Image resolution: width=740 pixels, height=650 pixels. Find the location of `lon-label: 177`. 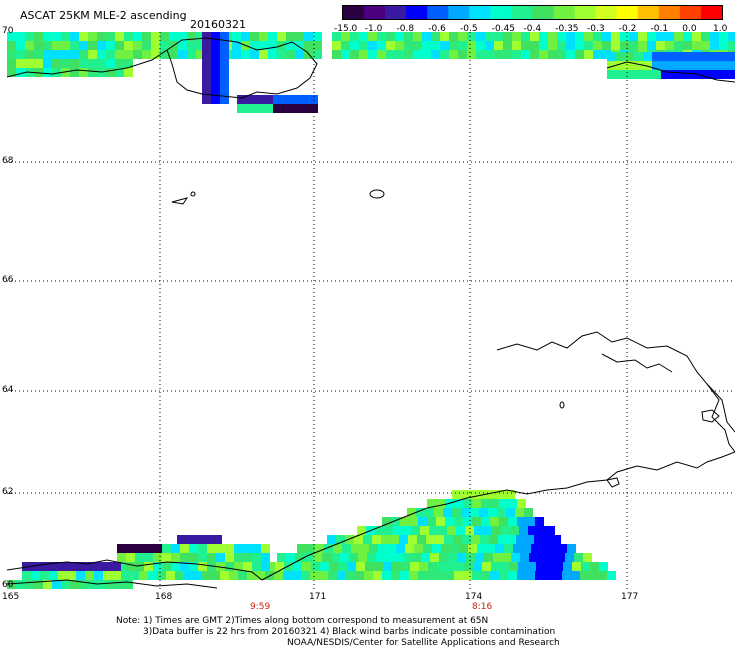

lon-label: 177 is located at coordinates (630, 597).